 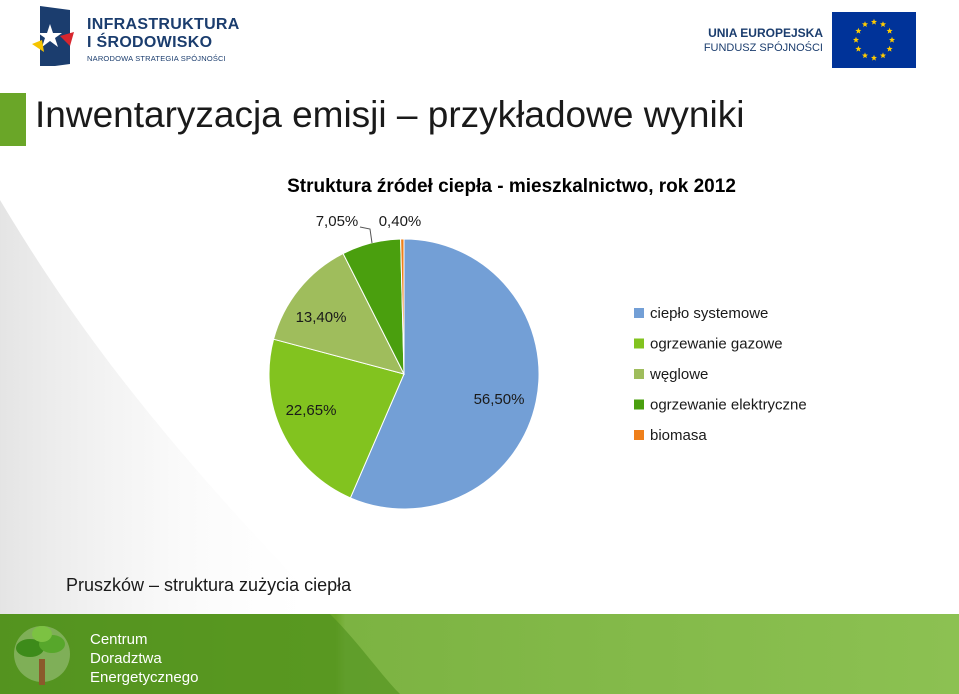 What do you see at coordinates (119, 639) in the screenshot?
I see `footer-line1: Centrum` at bounding box center [119, 639].